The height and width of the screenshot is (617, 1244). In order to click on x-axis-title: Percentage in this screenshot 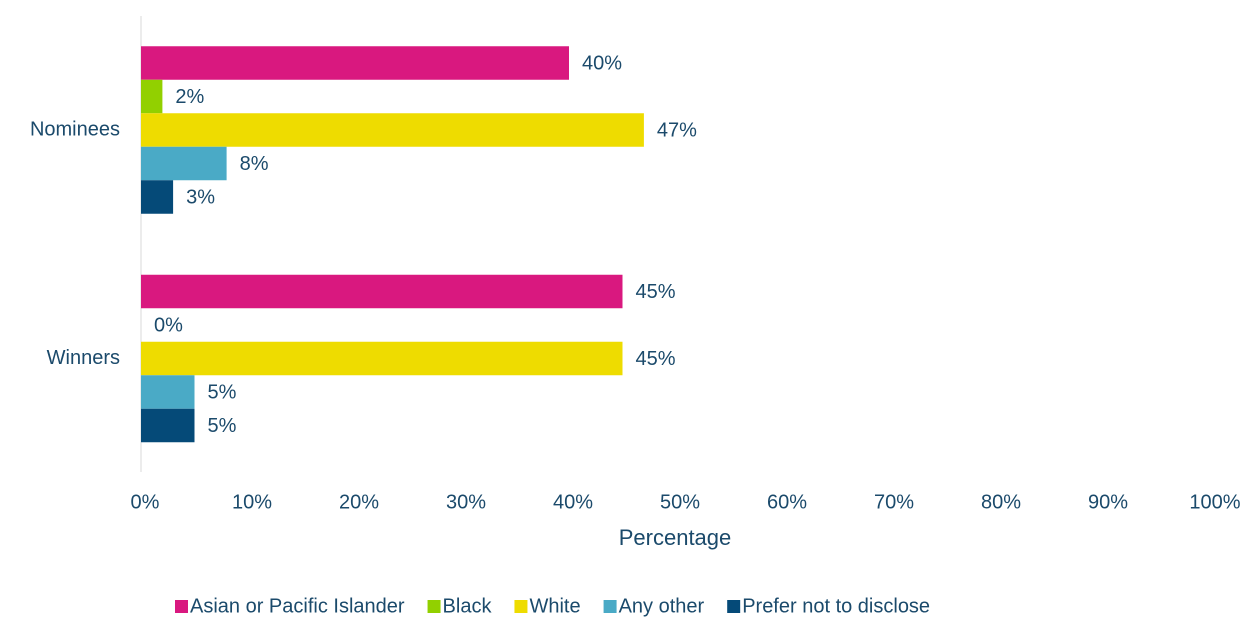, I will do `click(675, 537)`.